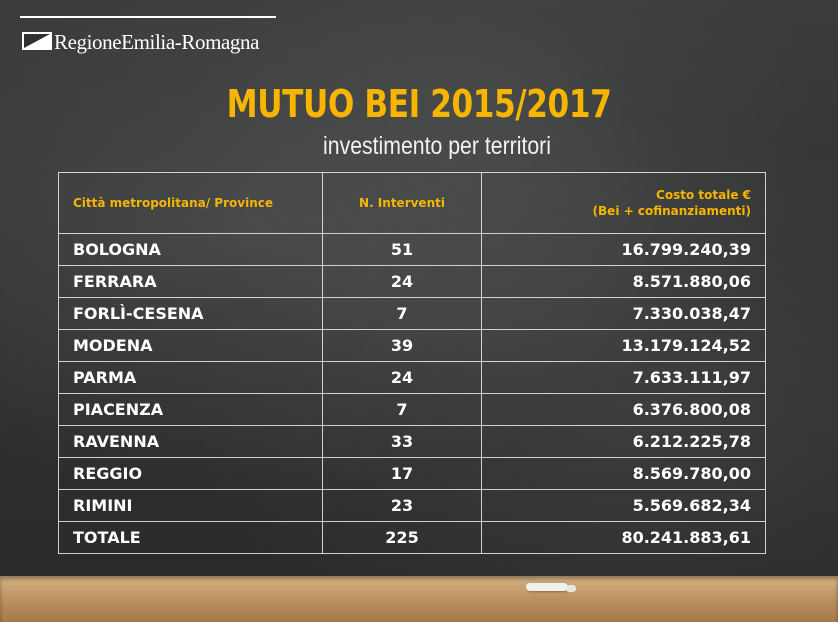  I want to click on table-row: FERRARA 24 8.571.880,06, so click(412, 281).